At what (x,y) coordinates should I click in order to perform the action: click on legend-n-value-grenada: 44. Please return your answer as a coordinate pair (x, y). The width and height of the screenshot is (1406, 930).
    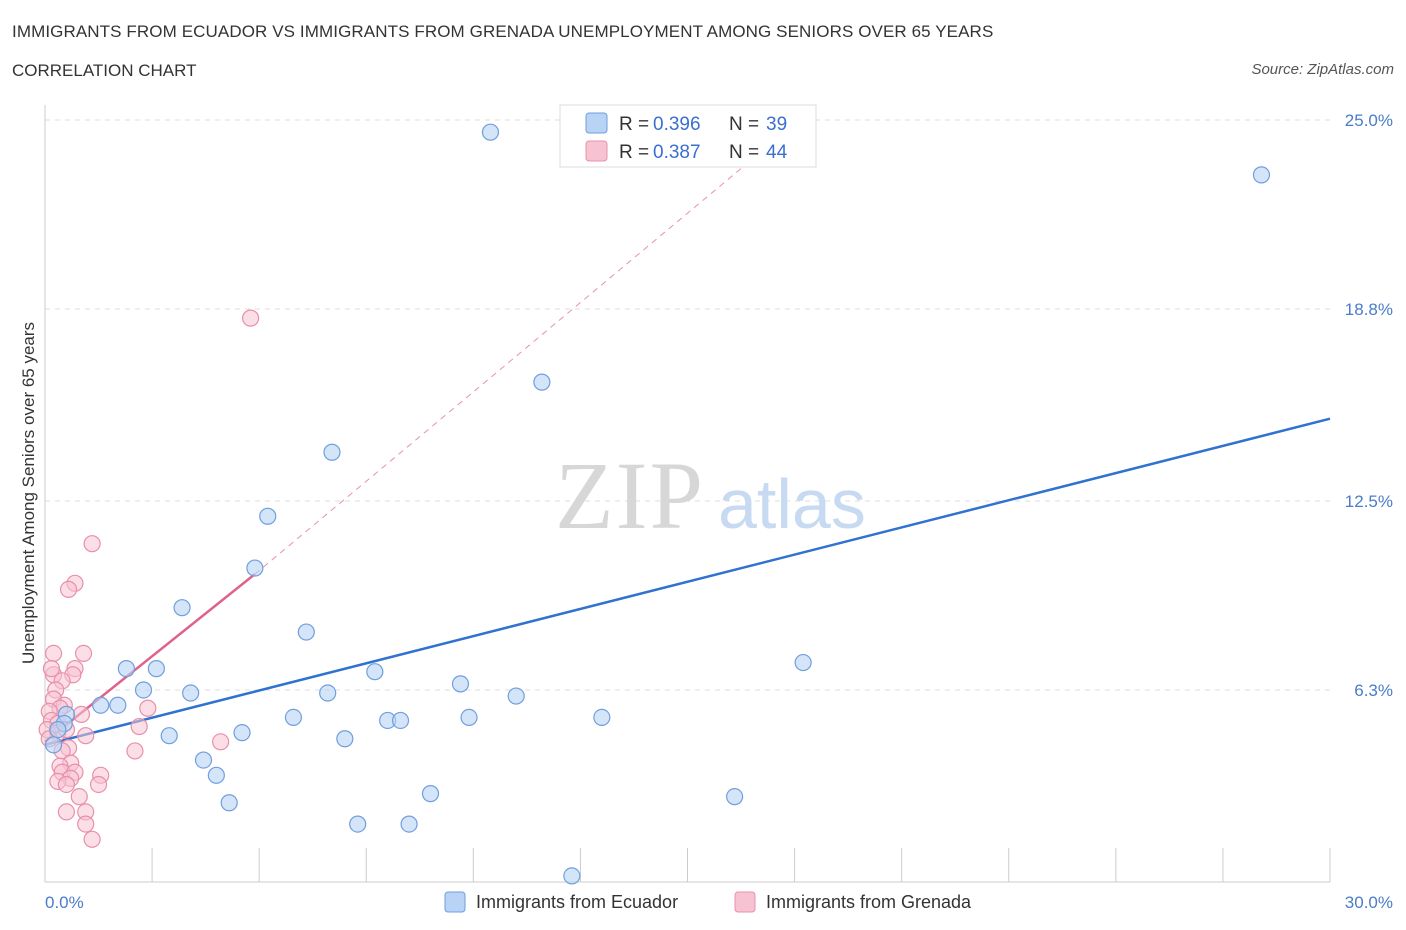
    Looking at the image, I should click on (777, 152).